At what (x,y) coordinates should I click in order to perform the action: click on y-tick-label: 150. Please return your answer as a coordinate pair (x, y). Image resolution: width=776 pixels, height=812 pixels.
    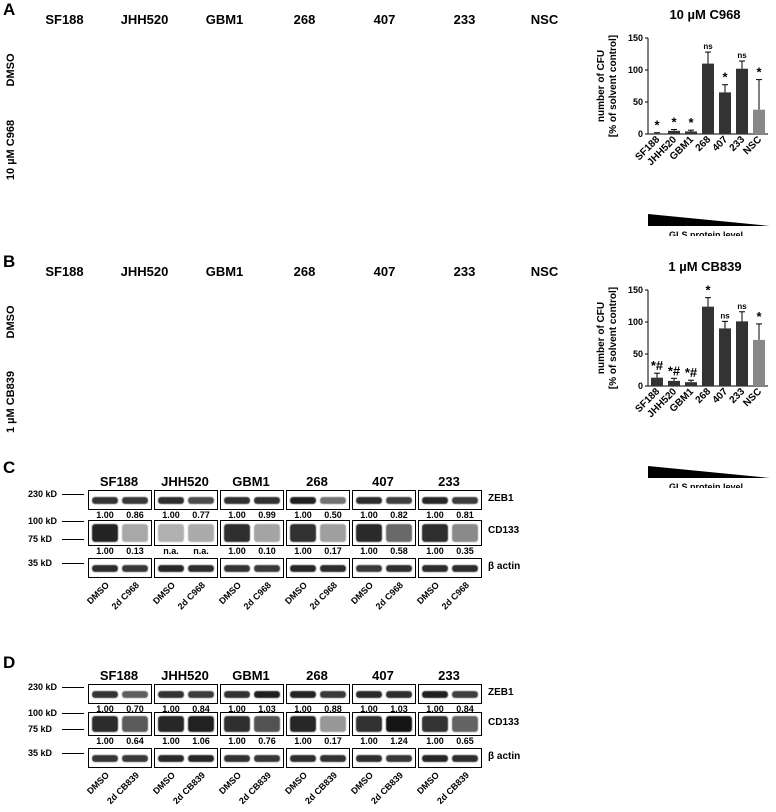
    Looking at the image, I should click on (635, 38).